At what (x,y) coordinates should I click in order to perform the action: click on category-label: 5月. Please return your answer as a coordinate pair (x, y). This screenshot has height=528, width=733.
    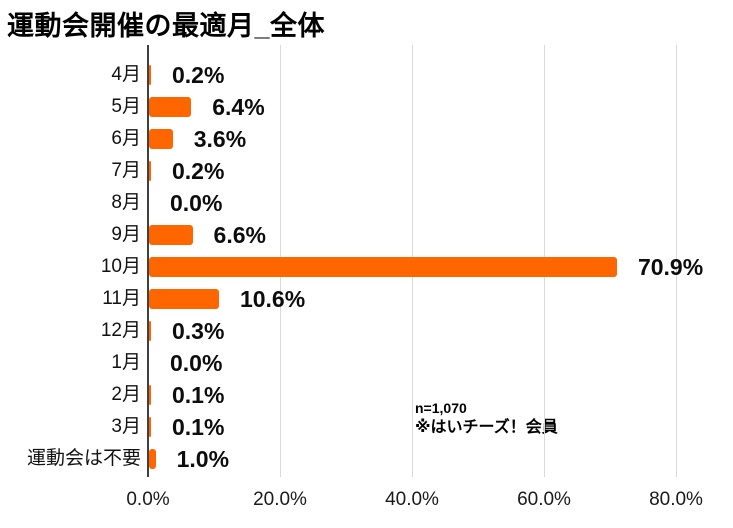
    Looking at the image, I should click on (126, 106).